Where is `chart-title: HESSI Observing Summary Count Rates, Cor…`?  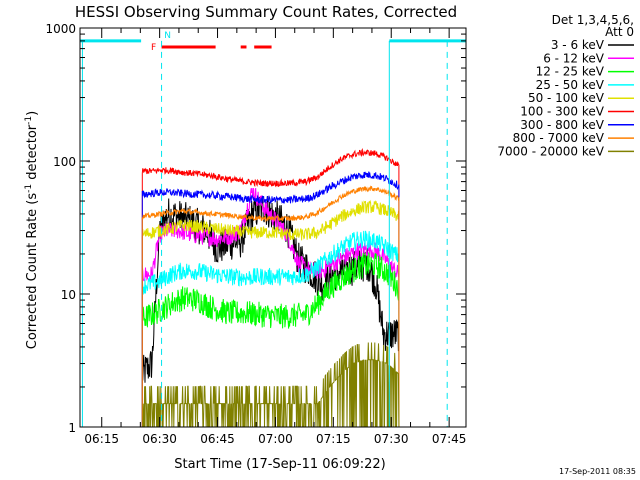 chart-title: HESSI Observing Summary Count Rates, Cor… is located at coordinates (266, 12).